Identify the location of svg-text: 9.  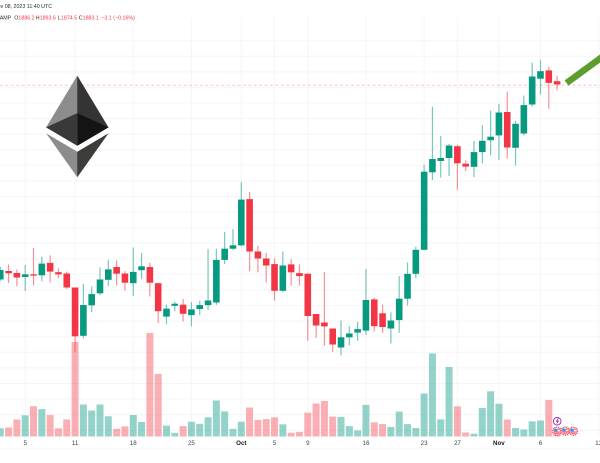
(308, 443).